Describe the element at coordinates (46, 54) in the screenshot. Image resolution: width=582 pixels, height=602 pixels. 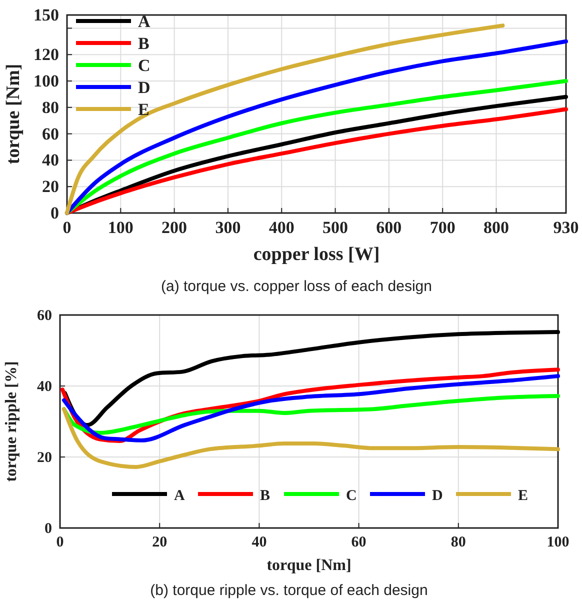
I see `y-tick-label: 120` at that location.